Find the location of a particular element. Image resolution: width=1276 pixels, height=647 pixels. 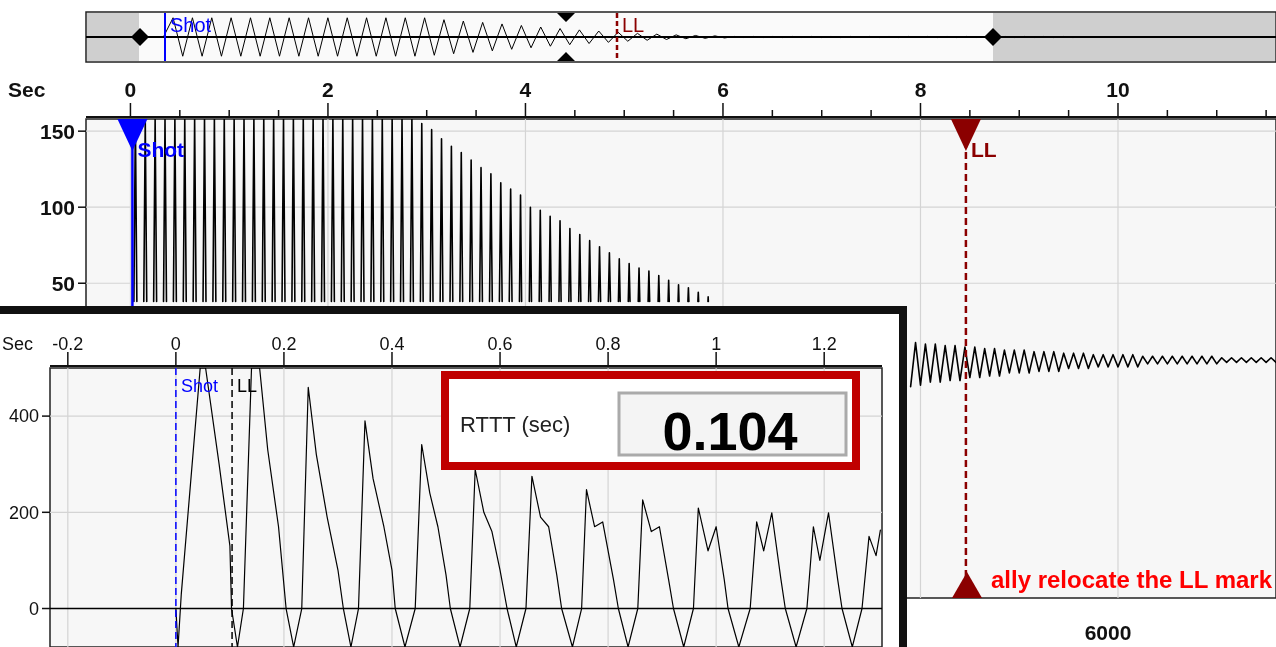

annotation: RTTT (sec) is located at coordinates (515, 424).